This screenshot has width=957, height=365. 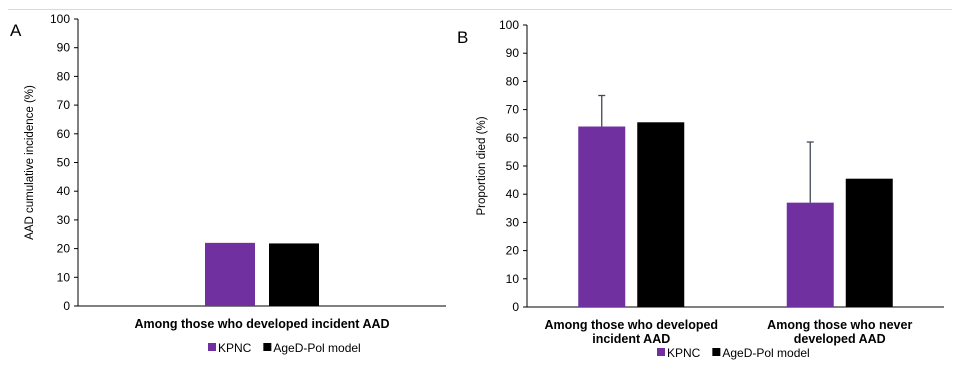 What do you see at coordinates (631, 325) in the screenshot?
I see `category-label: Among those who developed` at bounding box center [631, 325].